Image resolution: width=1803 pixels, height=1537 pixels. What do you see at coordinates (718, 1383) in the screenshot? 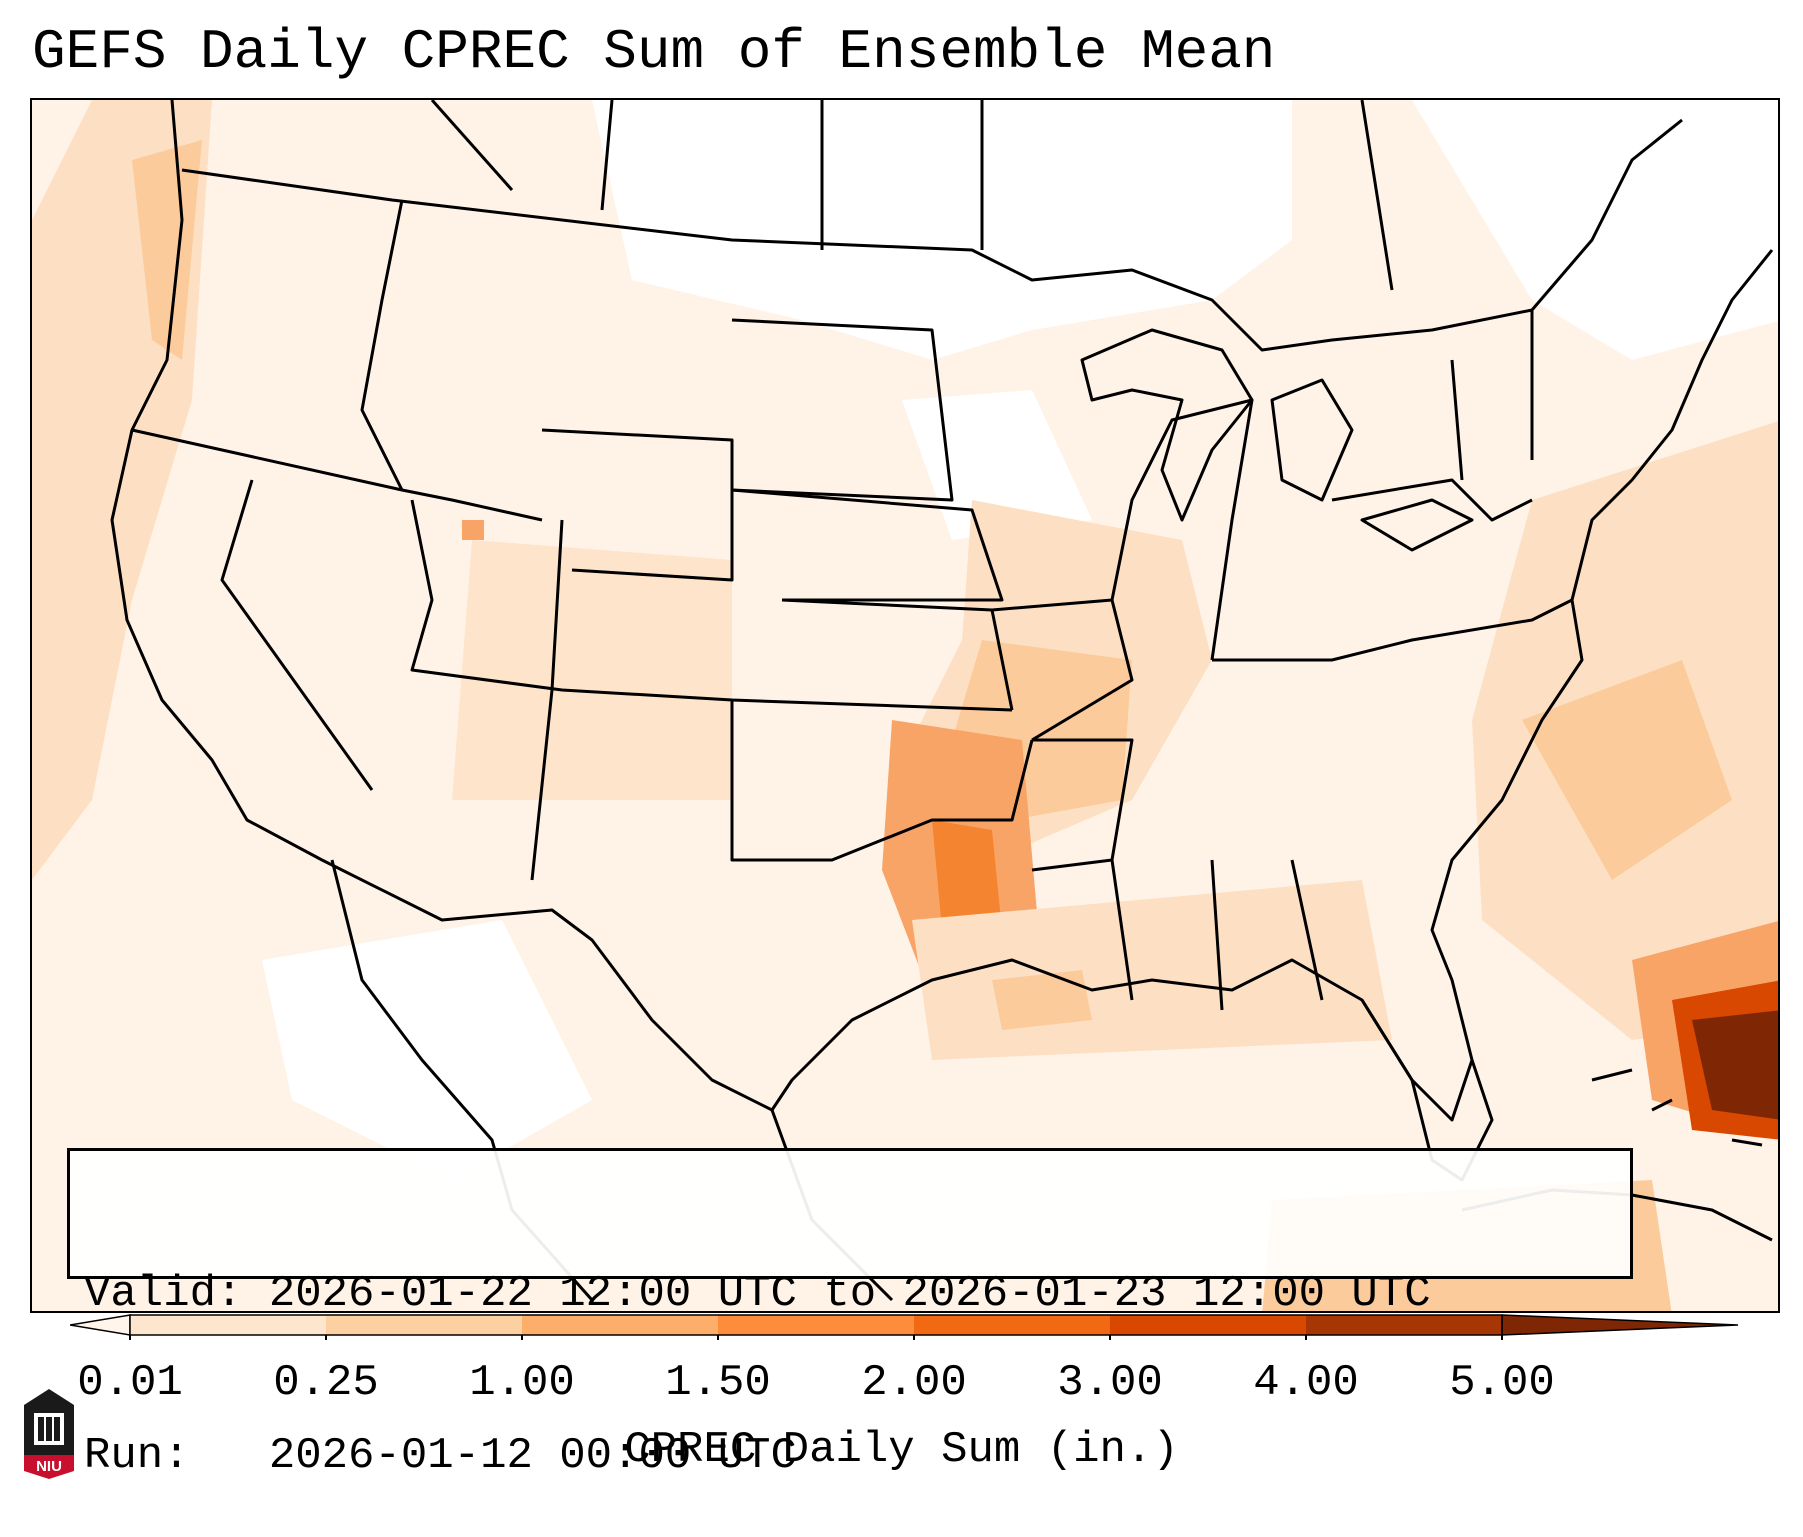
I see `colorbar-tick-label: 1.50` at bounding box center [718, 1383].